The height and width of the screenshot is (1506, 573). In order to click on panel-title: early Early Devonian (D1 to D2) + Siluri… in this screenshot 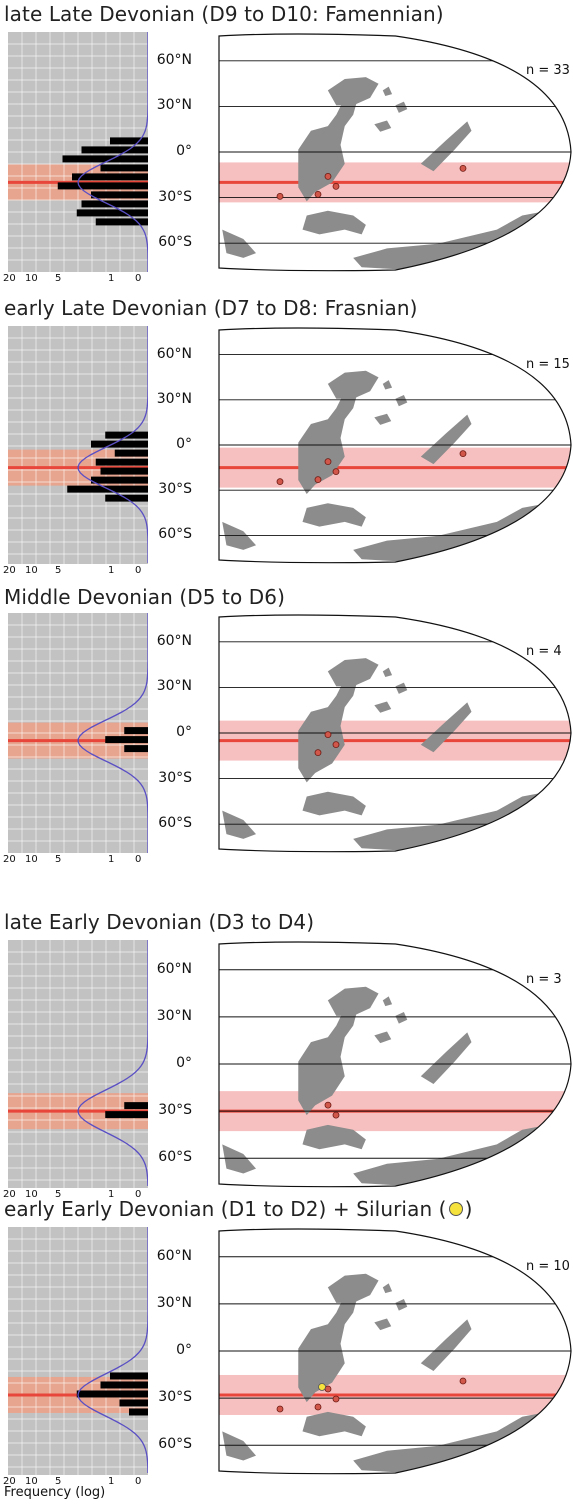, I will do `click(238, 1209)`.